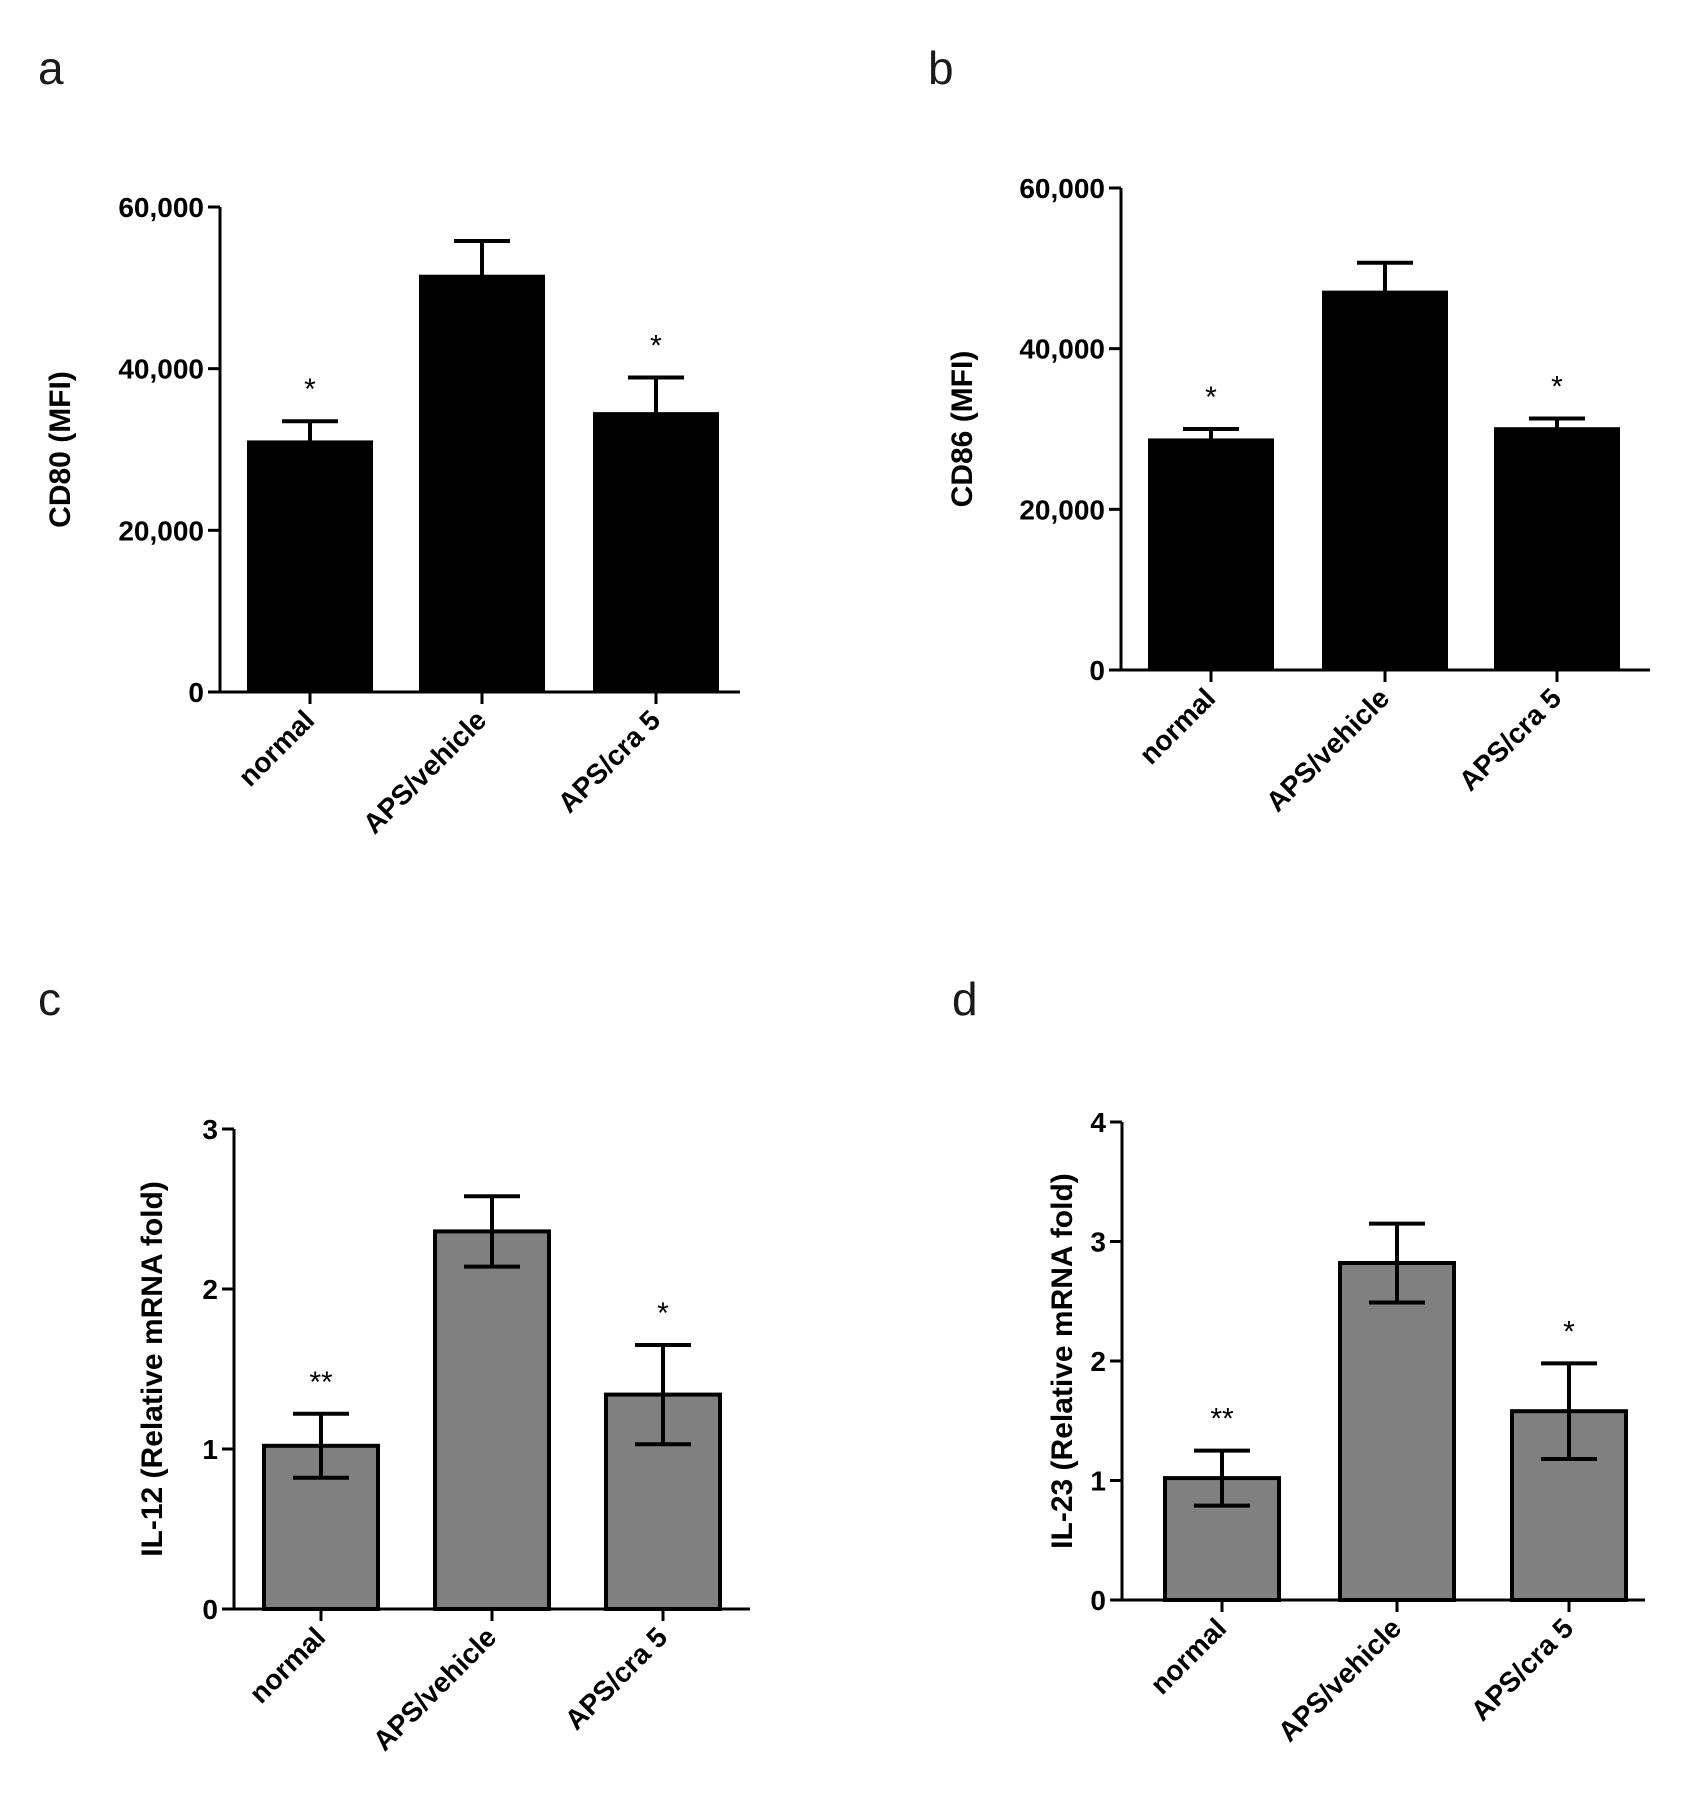 The height and width of the screenshot is (1819, 1695). Describe the element at coordinates (60, 449) in the screenshot. I see `y-axis-label: CD80 (MFI)` at that location.